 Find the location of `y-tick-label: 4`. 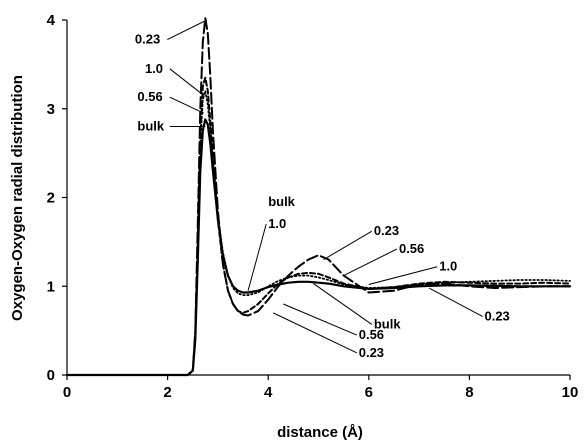

y-tick-label: 4 is located at coordinates (51, 20).